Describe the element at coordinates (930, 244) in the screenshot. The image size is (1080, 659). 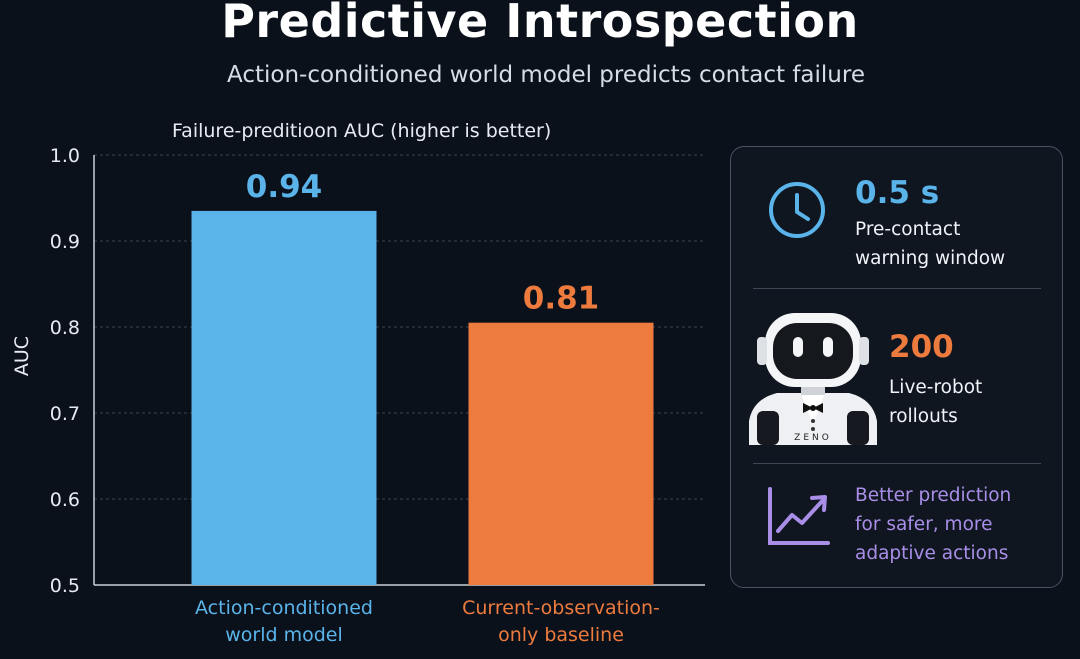
I see `warning-window-label: Pre-contact warning window` at that location.